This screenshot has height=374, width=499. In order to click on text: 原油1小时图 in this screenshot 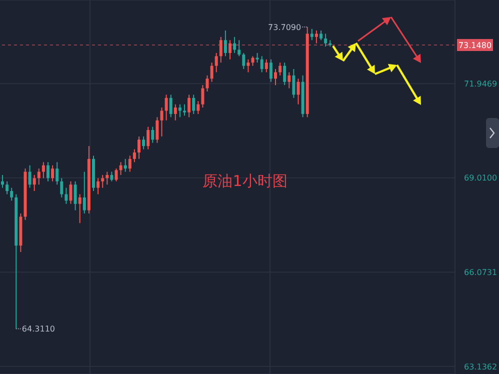, I will do `click(245, 181)`.